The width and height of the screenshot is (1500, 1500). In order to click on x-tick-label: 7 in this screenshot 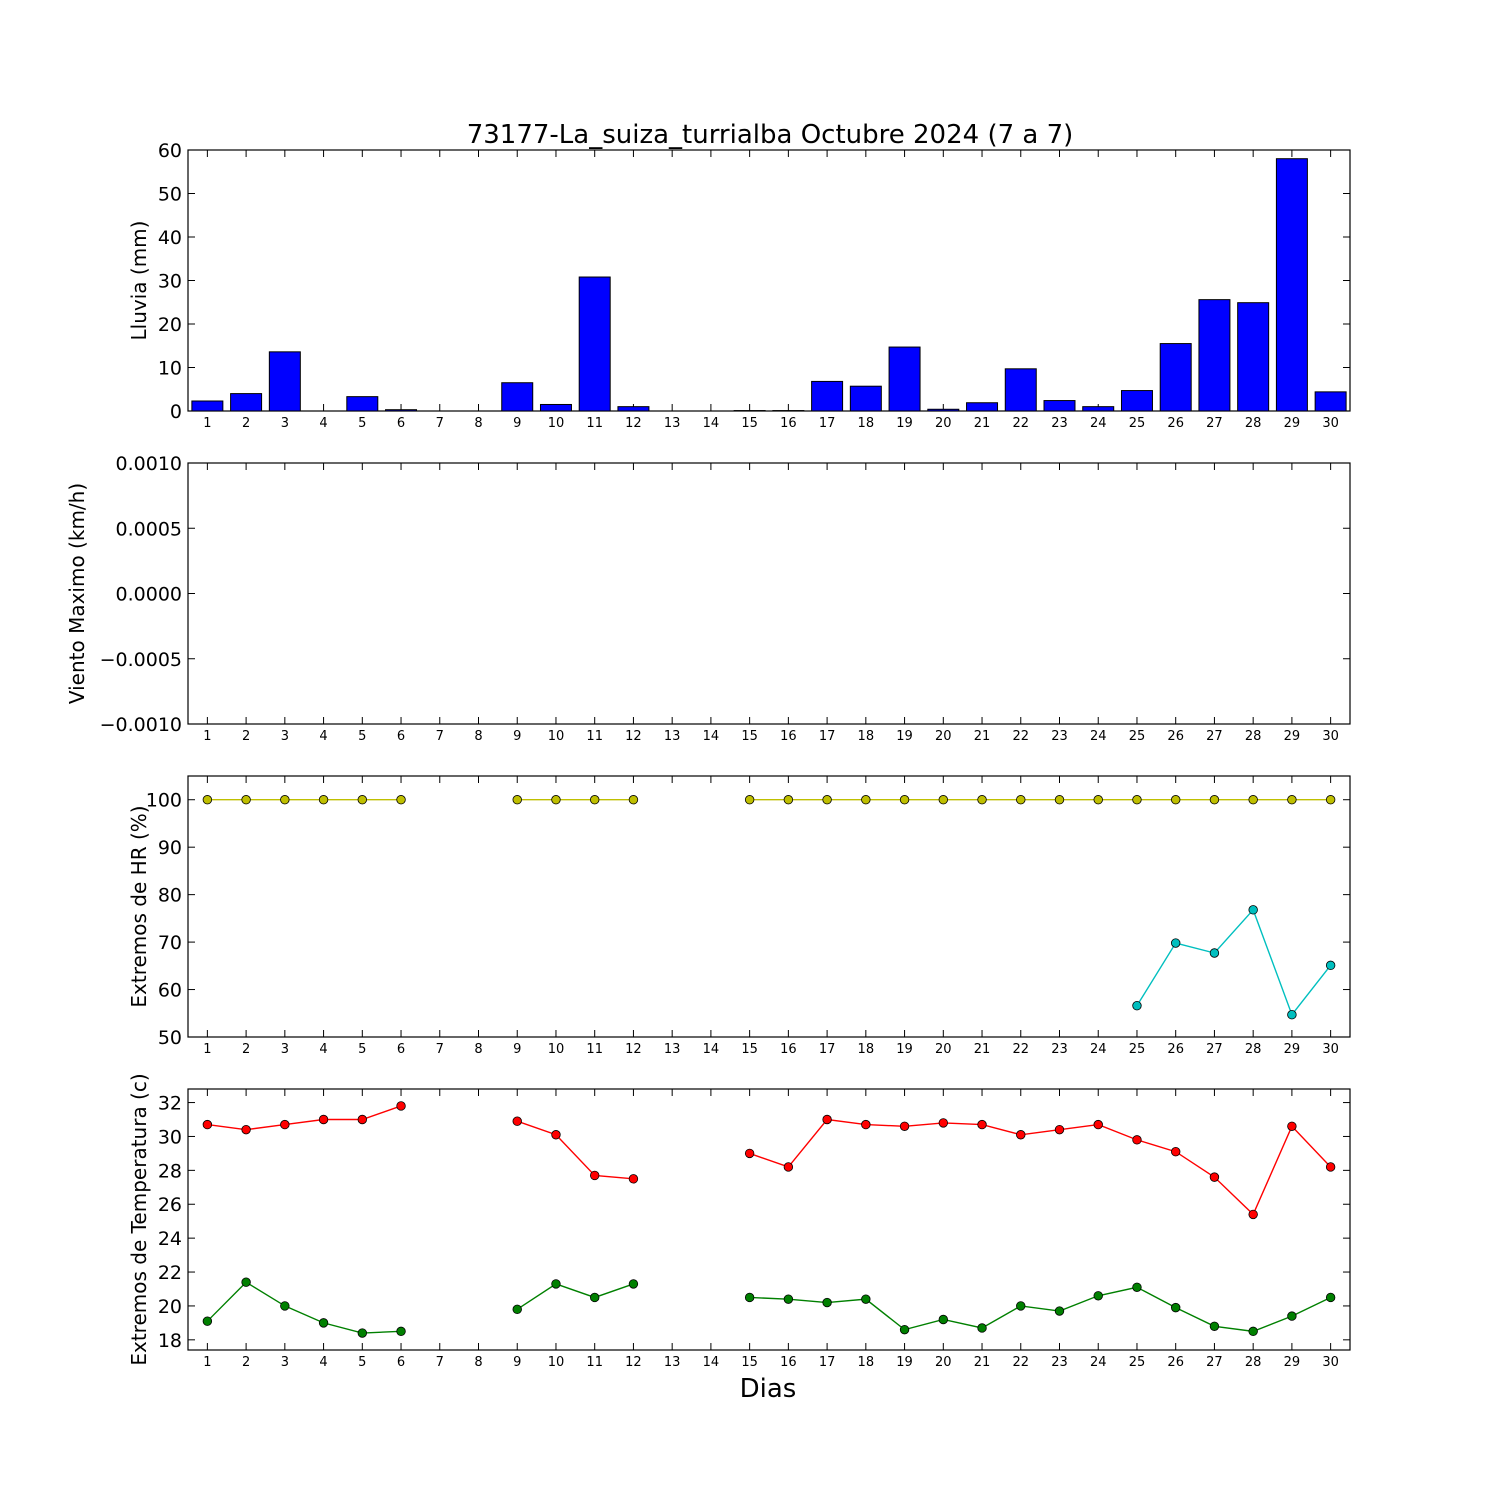, I will do `click(440, 736)`.